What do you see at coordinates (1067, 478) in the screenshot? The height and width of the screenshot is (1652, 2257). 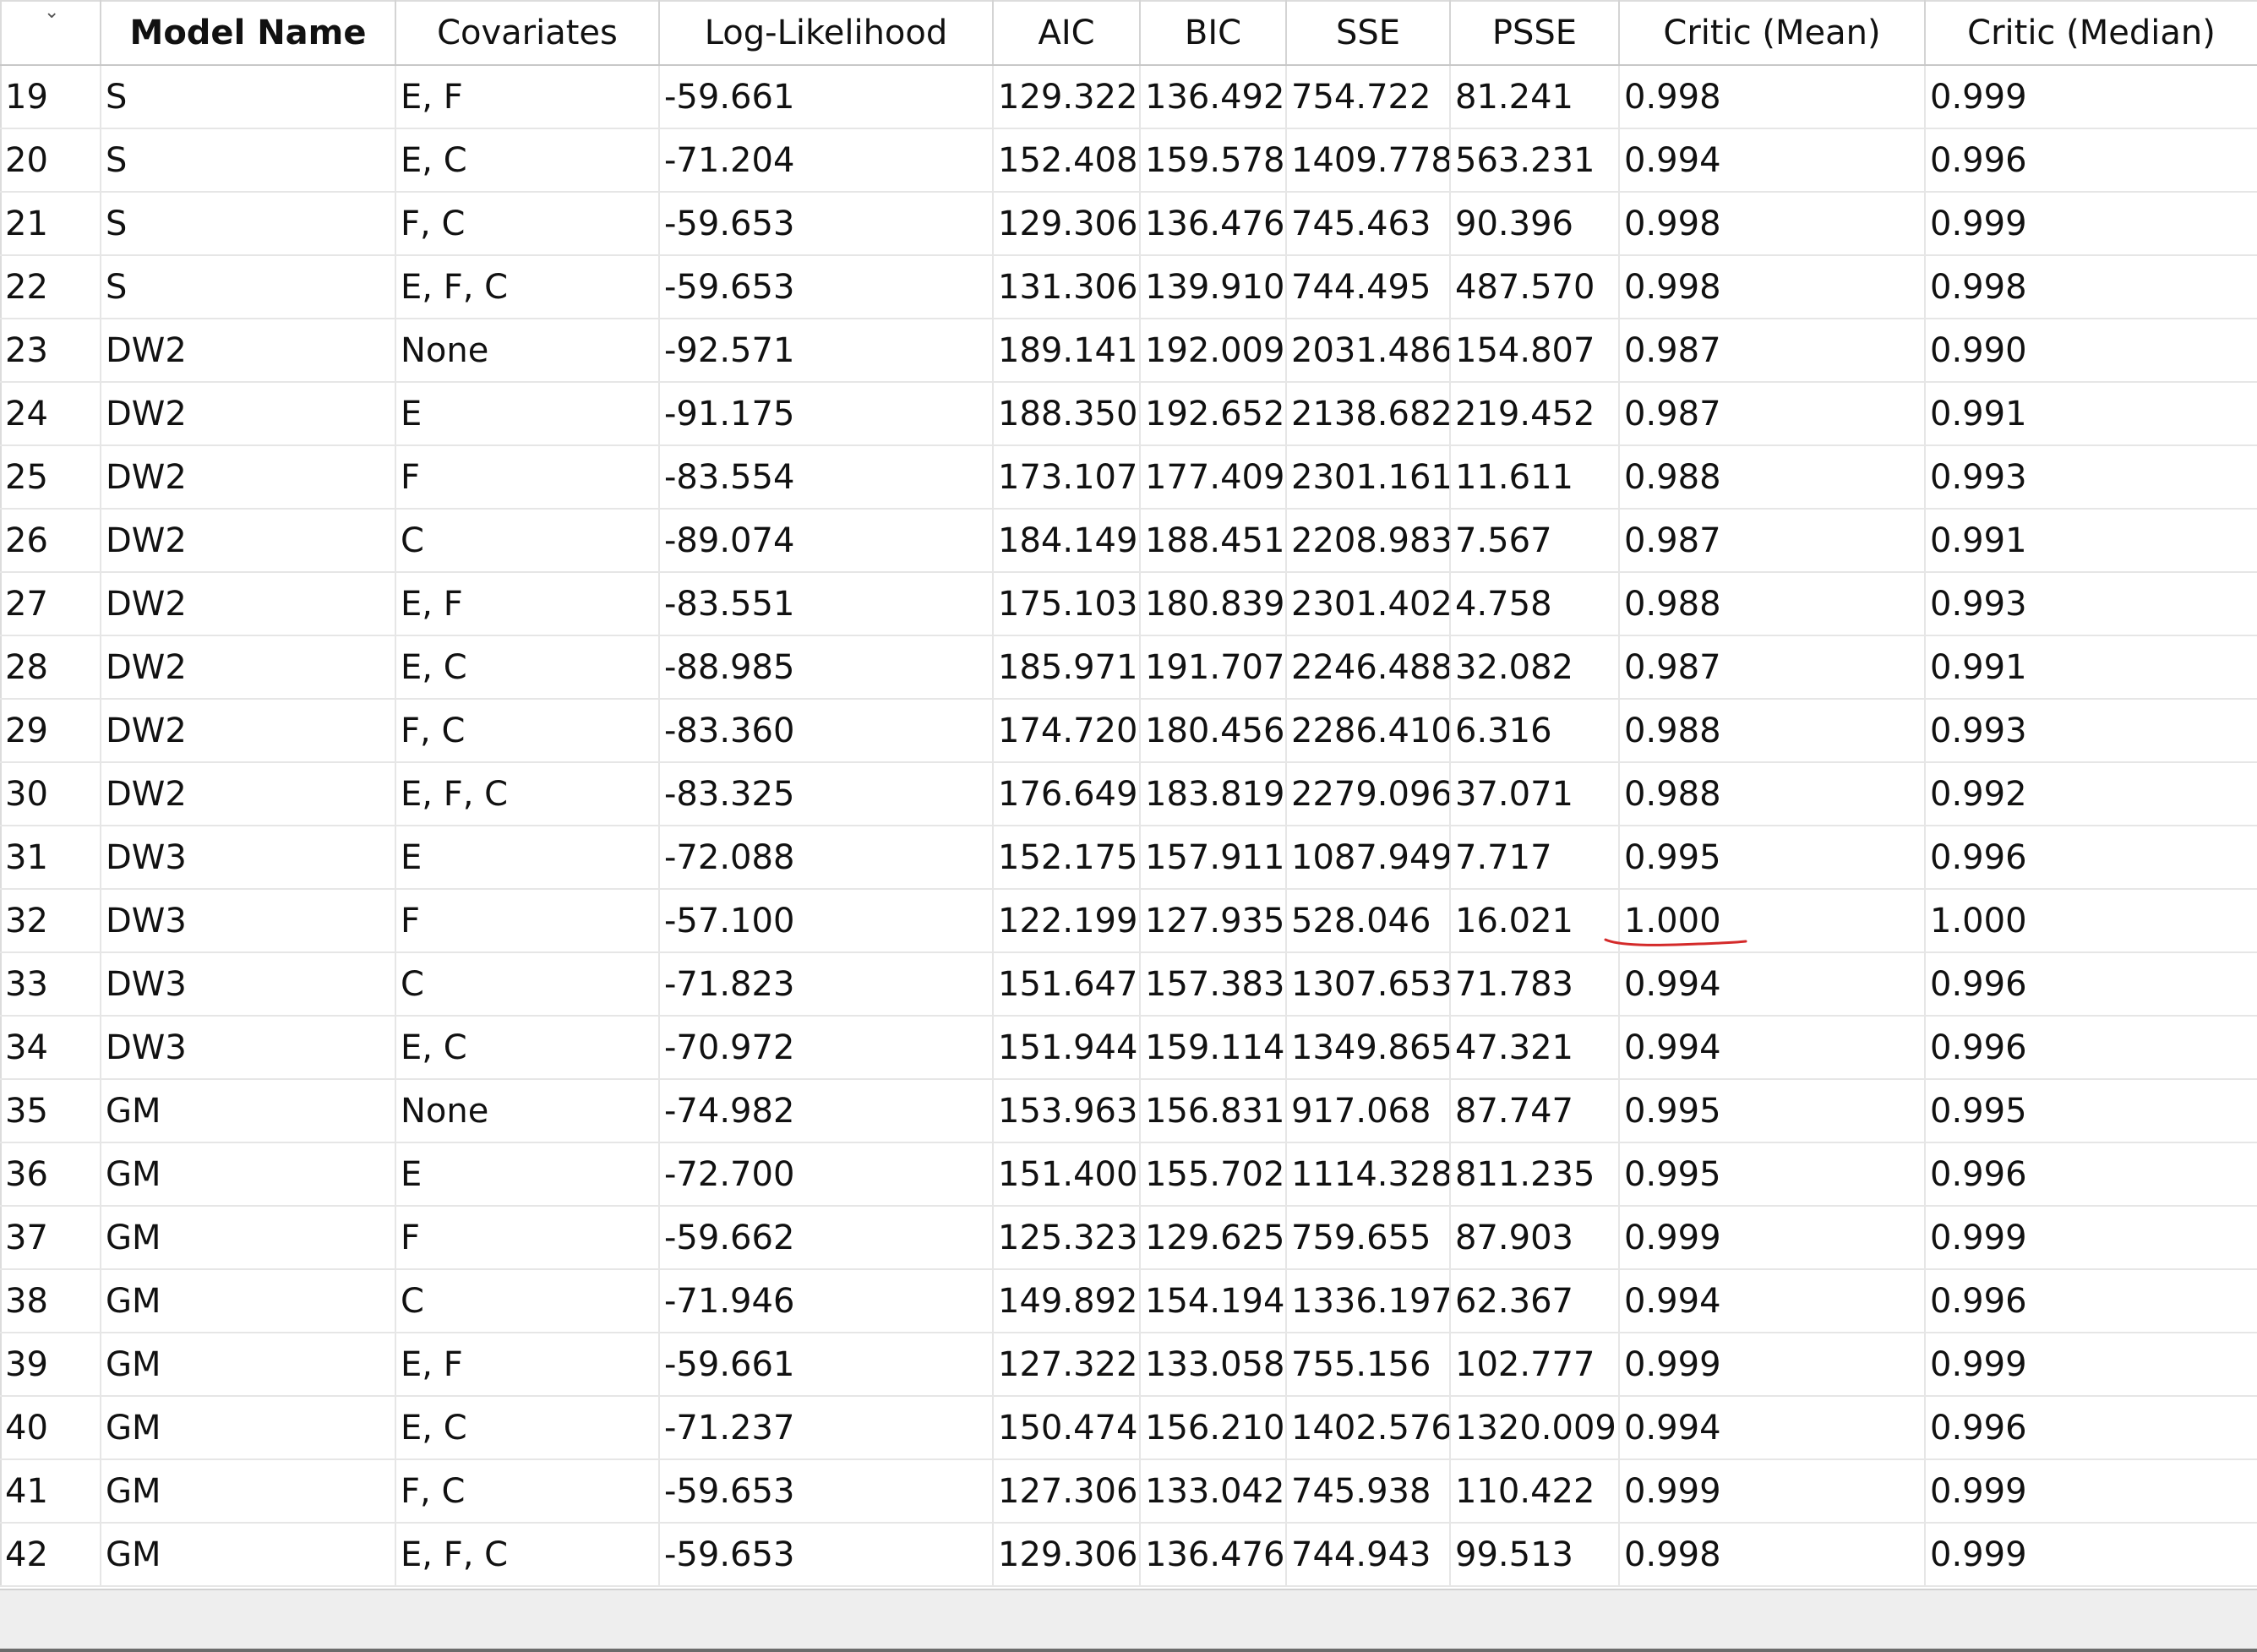 I see `aic-cell: 173.107` at bounding box center [1067, 478].